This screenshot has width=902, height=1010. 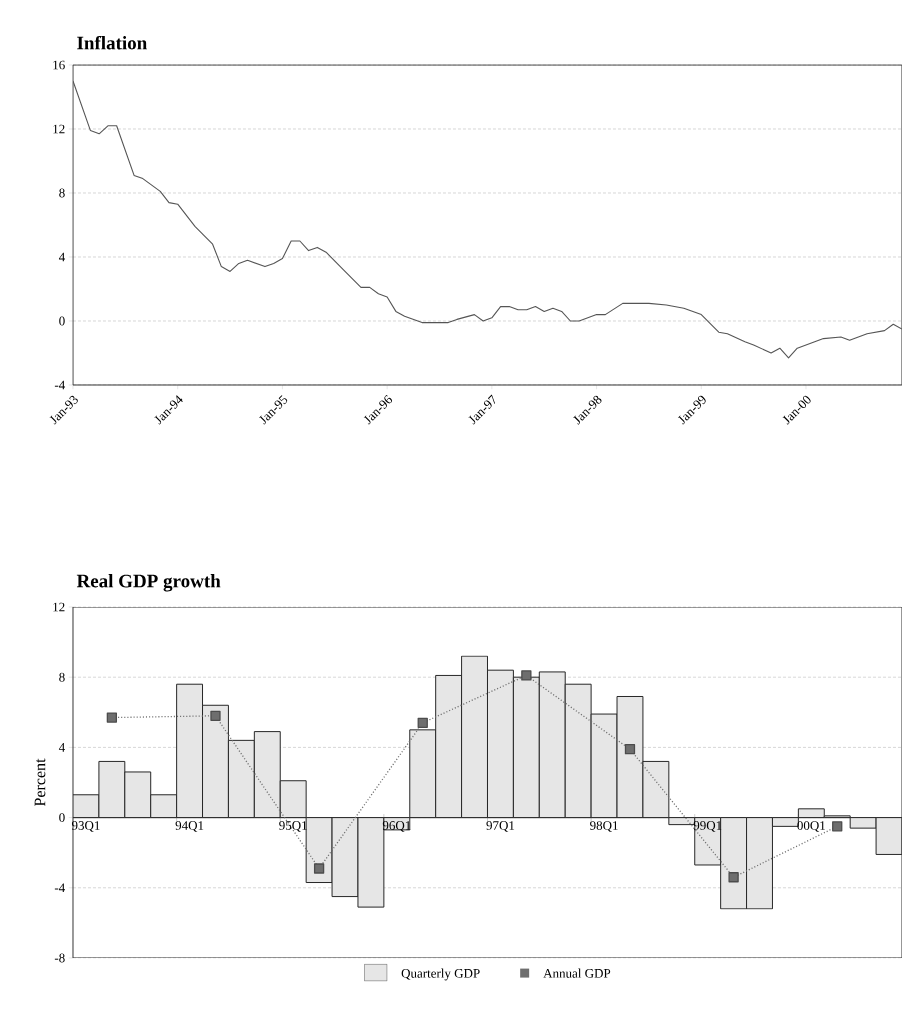 What do you see at coordinates (811, 826) in the screenshot?
I see `x-tick-label: 00Q1` at bounding box center [811, 826].